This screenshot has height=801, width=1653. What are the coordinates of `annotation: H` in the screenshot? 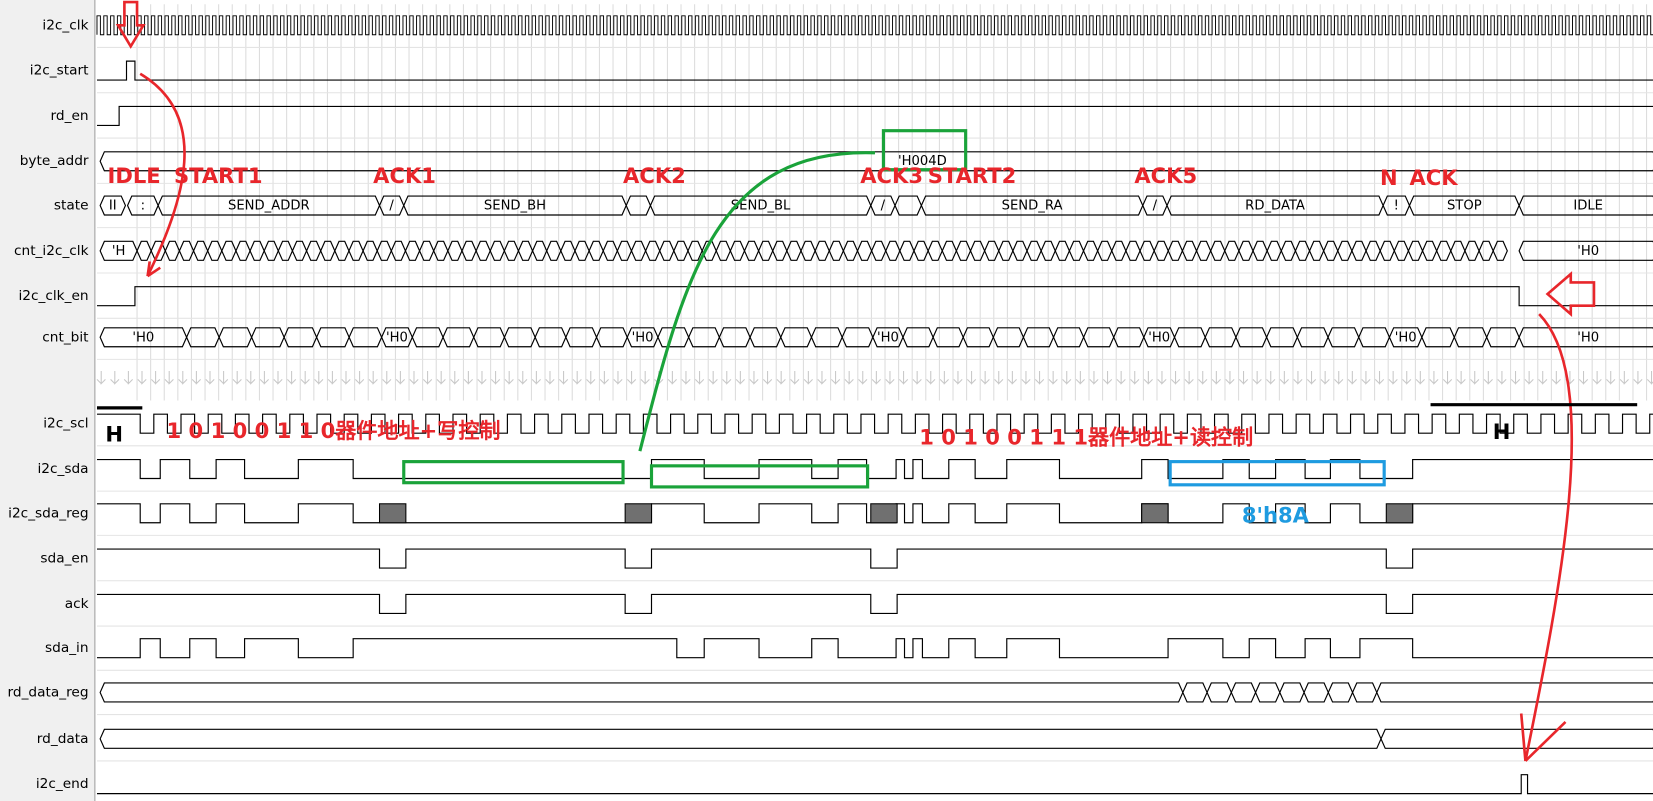 It's located at (114, 433).